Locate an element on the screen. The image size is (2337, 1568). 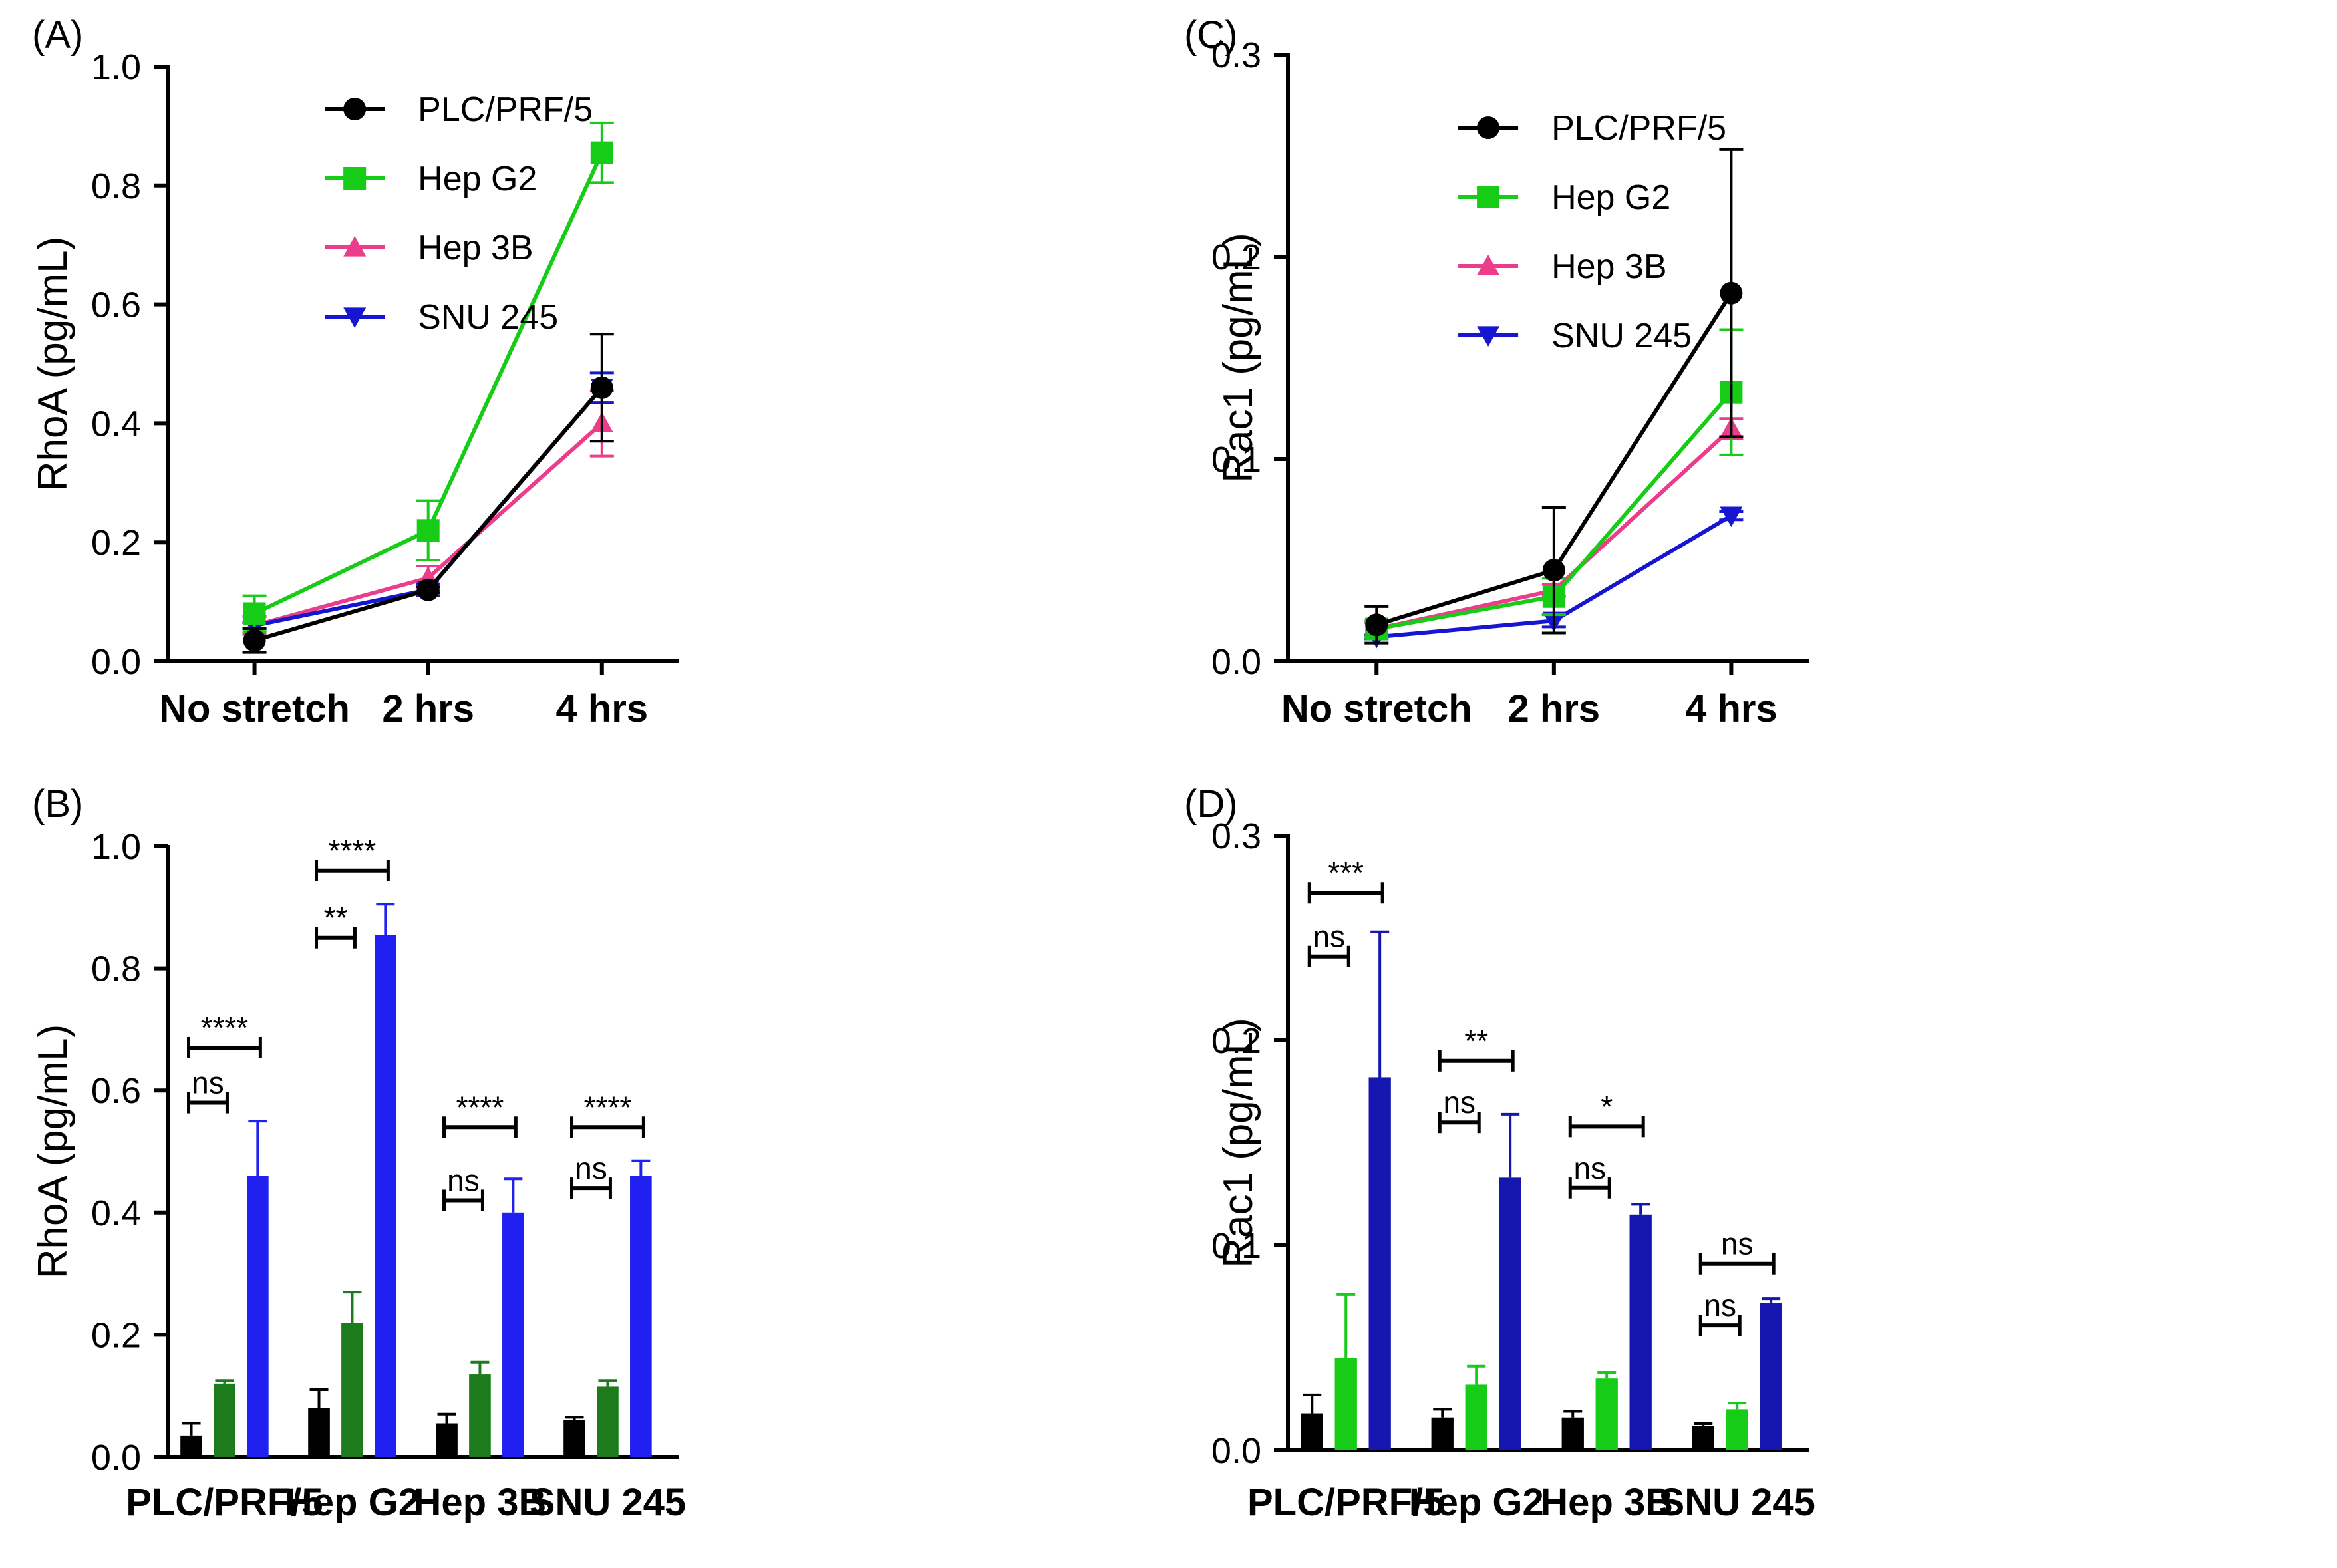
panel-label: (B) is located at coordinates (58, 804).